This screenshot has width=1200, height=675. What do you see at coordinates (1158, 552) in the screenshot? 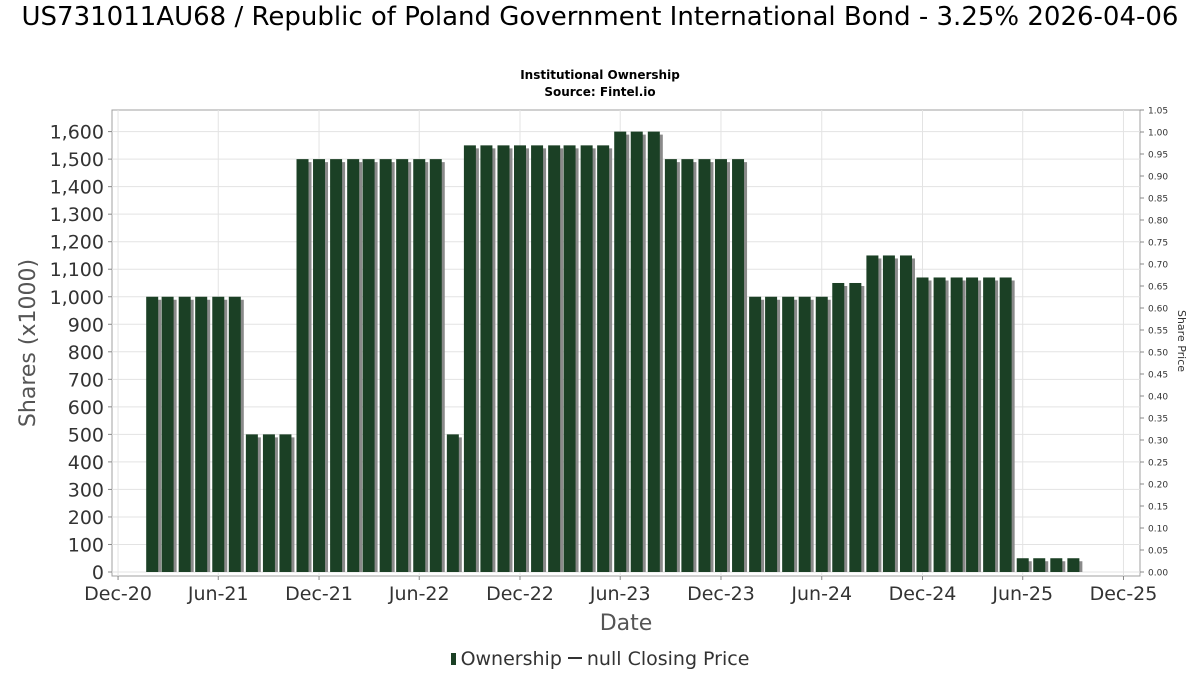
I see `y2-tick-label: 0.05` at bounding box center [1158, 552].